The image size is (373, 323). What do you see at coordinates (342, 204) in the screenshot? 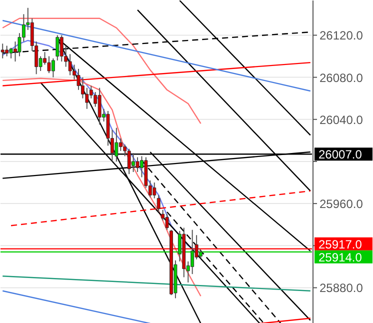
I see `y-tick-label: 25960.0` at bounding box center [342, 204].